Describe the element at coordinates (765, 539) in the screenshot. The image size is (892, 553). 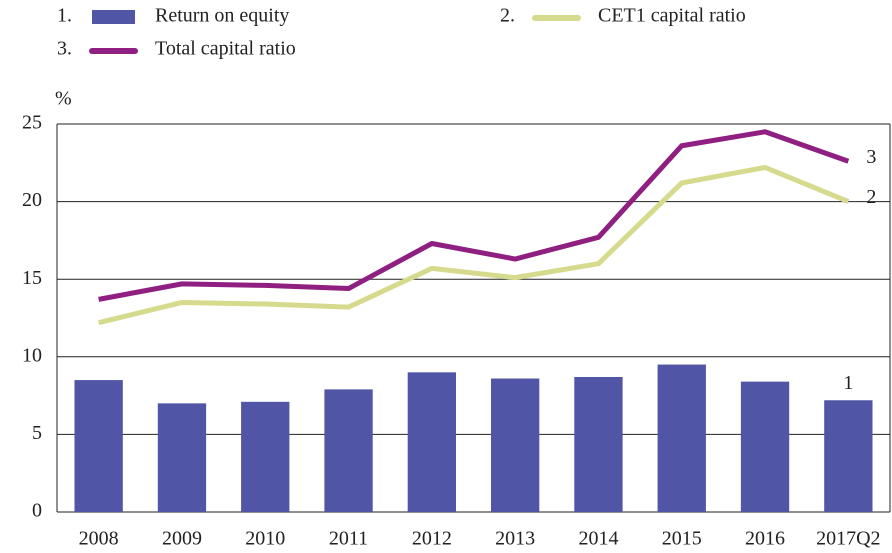
I see `x-tick-label: 2016` at that location.